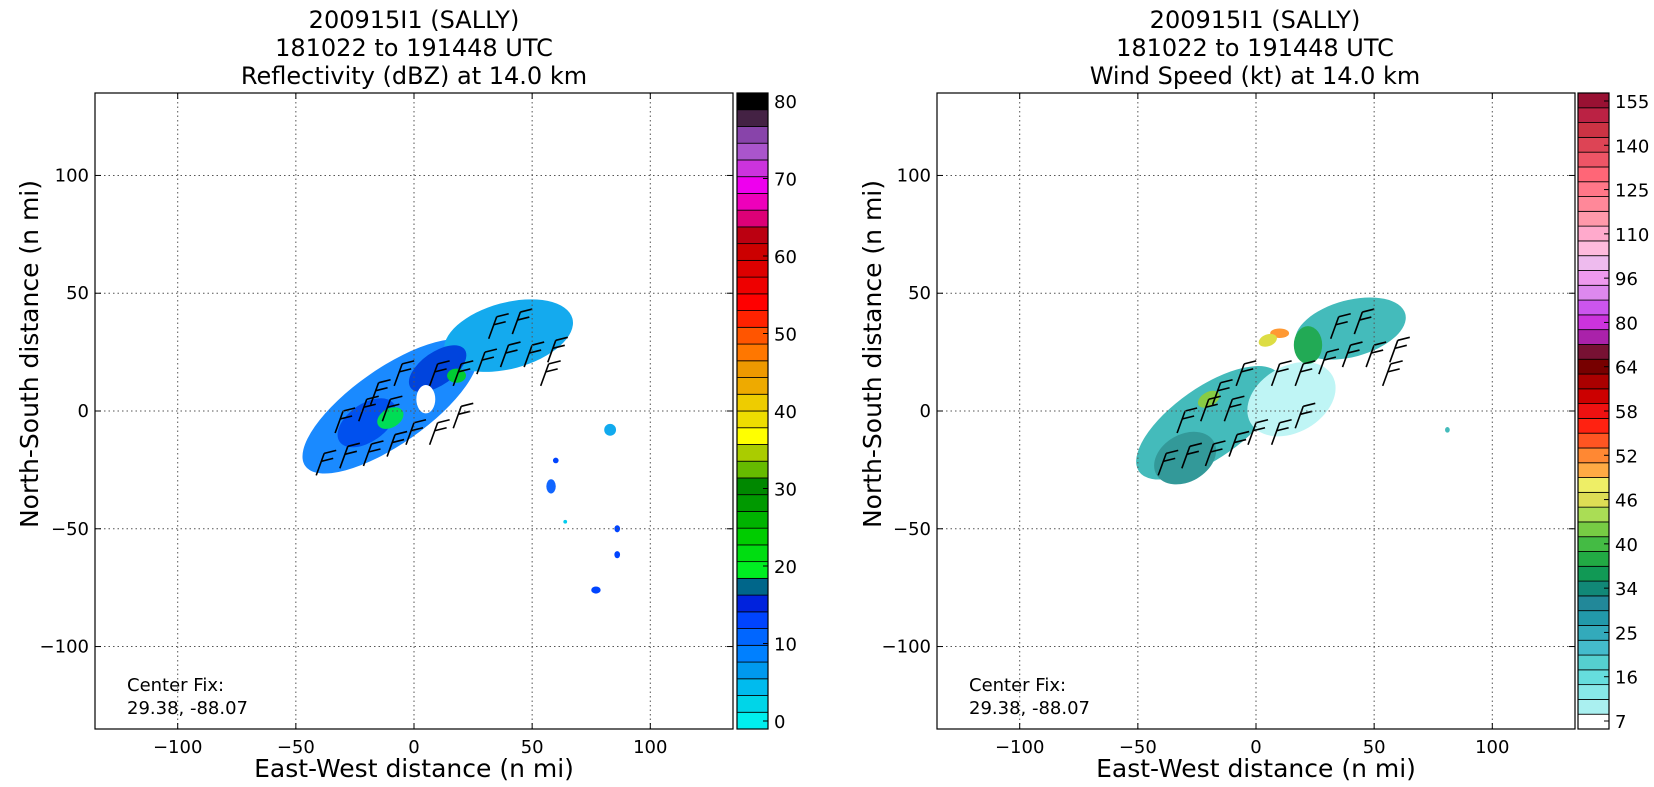 The height and width of the screenshot is (787, 1654). I want to click on colorbar-tick-label: 50, so click(785, 335).